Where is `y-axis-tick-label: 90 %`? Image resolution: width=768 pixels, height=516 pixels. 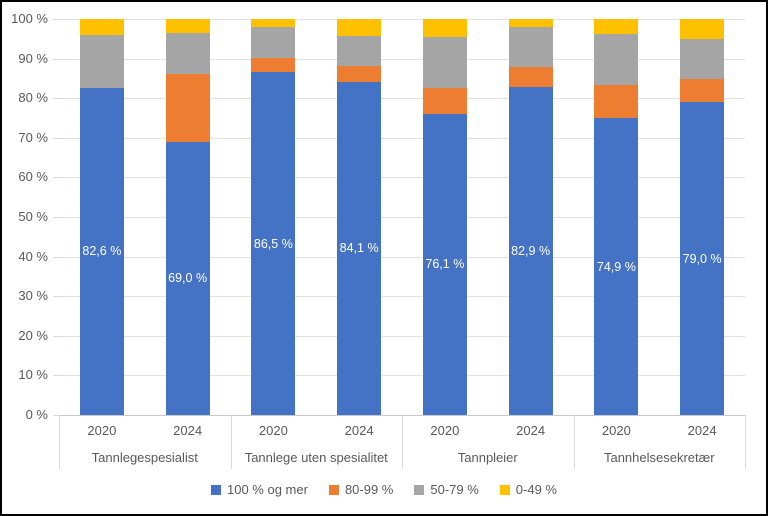
y-axis-tick-label: 90 % is located at coordinates (33, 58).